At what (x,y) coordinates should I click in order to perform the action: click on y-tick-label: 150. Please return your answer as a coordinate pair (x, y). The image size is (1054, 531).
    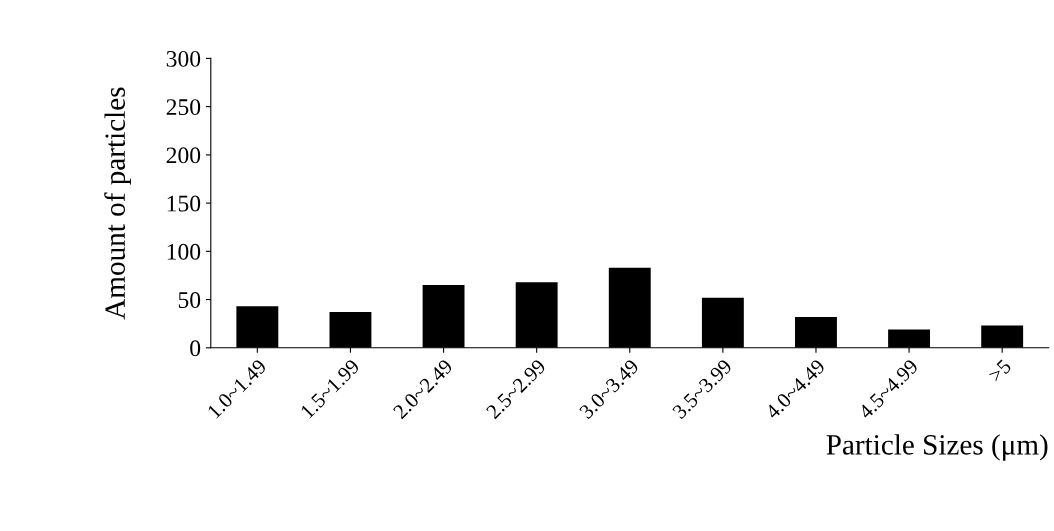
    Looking at the image, I should click on (184, 203).